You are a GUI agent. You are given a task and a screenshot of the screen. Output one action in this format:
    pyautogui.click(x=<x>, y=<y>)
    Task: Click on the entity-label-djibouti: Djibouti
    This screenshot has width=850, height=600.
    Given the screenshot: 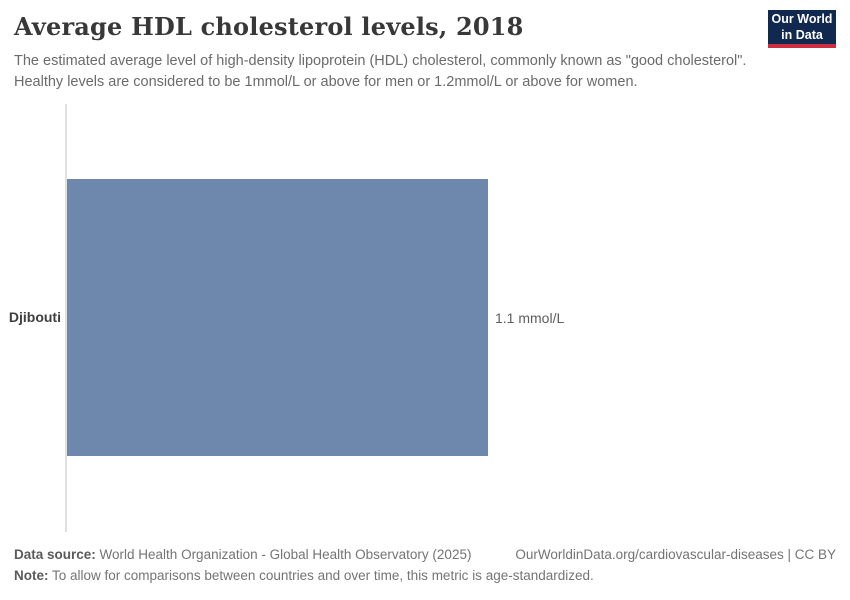 What is the action you would take?
    pyautogui.click(x=34, y=317)
    